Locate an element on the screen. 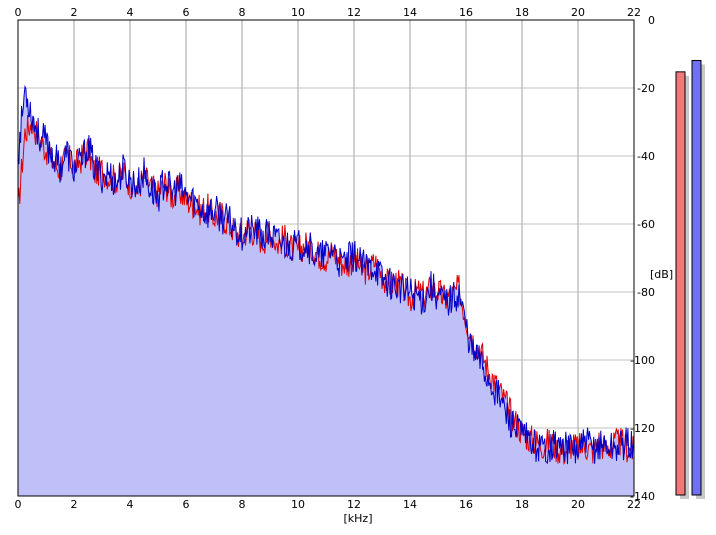 The height and width of the screenshot is (535, 716). left-level-meter is located at coordinates (680, 283).